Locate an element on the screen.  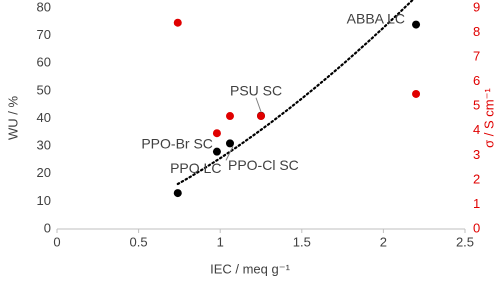
y-tick-label: 20 is located at coordinates (44, 172).